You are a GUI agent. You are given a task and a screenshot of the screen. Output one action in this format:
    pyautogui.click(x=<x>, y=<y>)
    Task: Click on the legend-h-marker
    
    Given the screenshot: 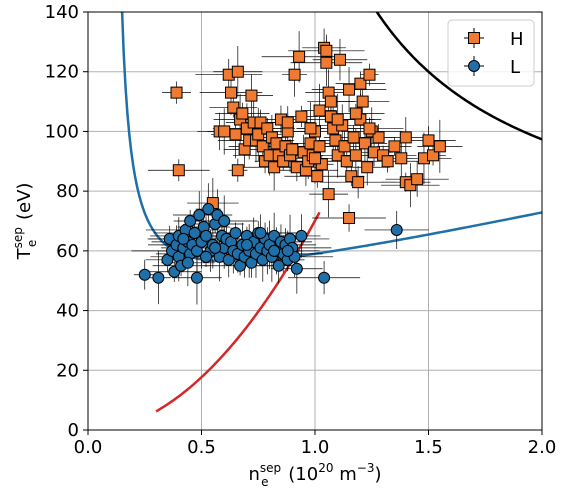 What is the action you would take?
    pyautogui.click(x=474, y=38)
    